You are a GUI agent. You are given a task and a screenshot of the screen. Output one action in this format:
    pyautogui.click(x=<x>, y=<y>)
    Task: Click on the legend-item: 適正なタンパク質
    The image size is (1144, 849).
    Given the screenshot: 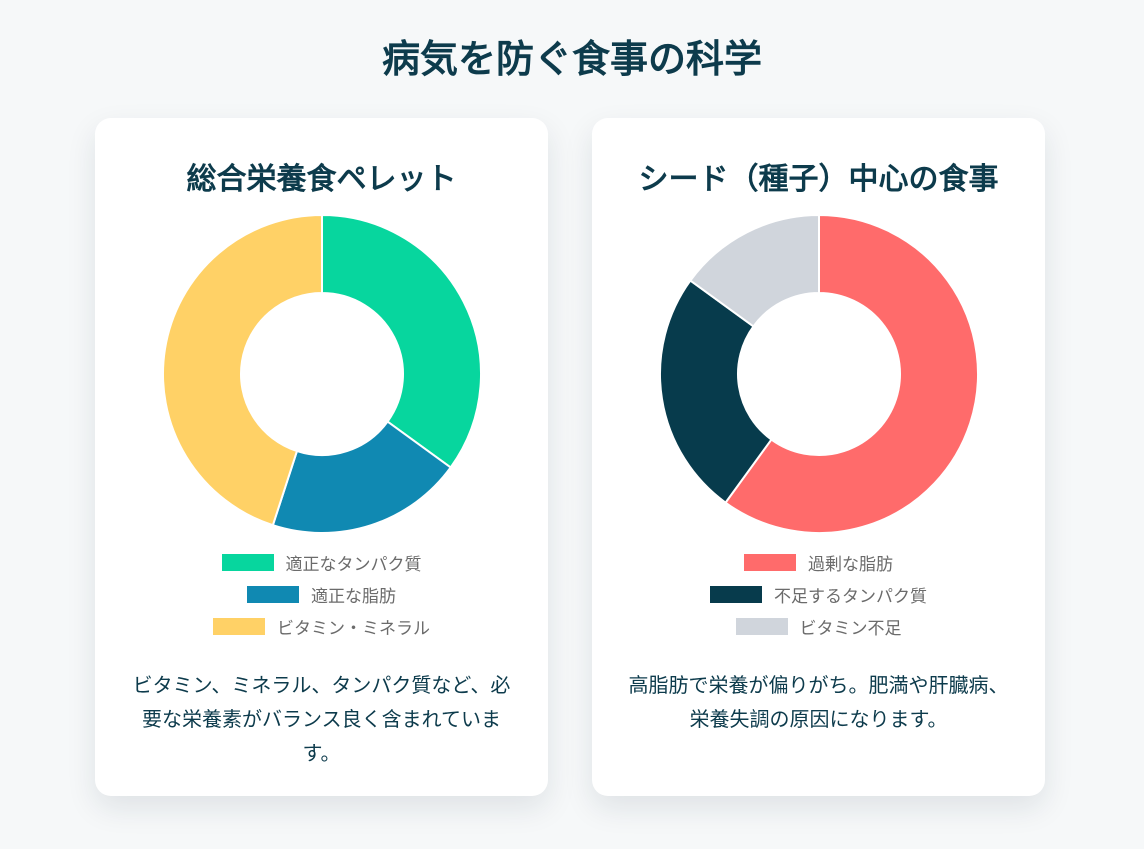 What is the action you would take?
    pyautogui.click(x=321, y=562)
    